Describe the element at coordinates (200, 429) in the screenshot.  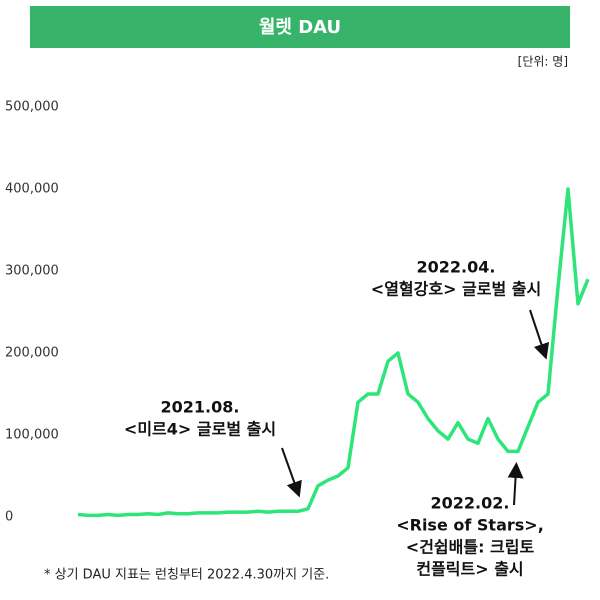
I see `annotation: <미르4> 글로벌 출시` at that location.